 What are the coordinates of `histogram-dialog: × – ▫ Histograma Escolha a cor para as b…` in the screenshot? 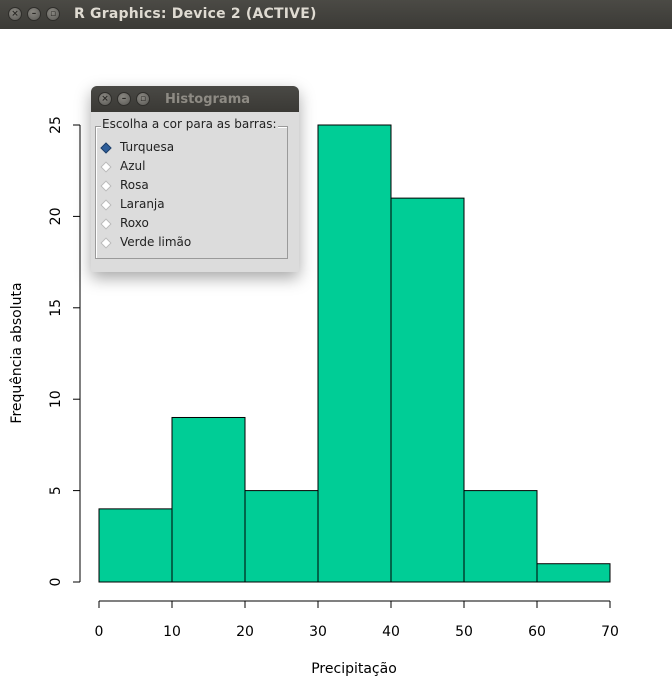 It's located at (195, 179).